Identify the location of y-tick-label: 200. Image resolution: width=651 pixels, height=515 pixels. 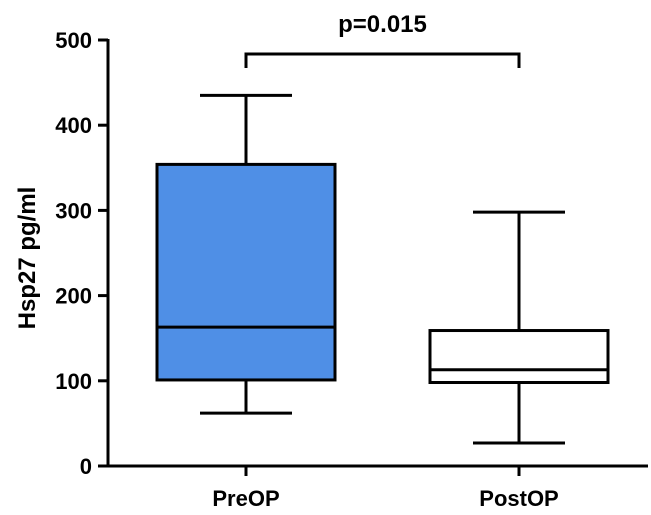
(73, 296).